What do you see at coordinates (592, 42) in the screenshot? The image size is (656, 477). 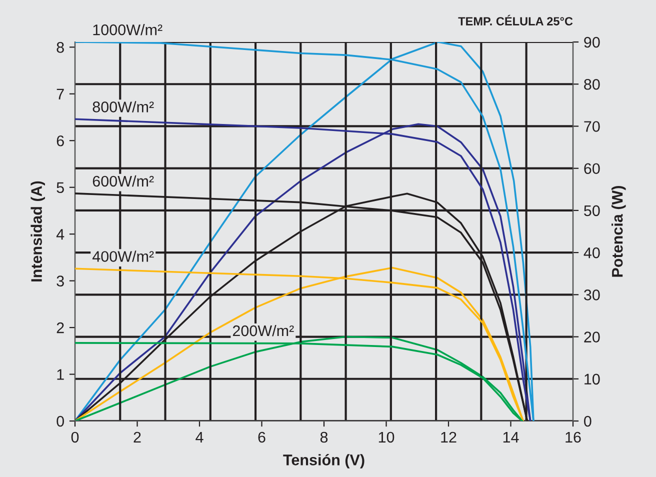 I see `y2-tick-label: 90` at bounding box center [592, 42].